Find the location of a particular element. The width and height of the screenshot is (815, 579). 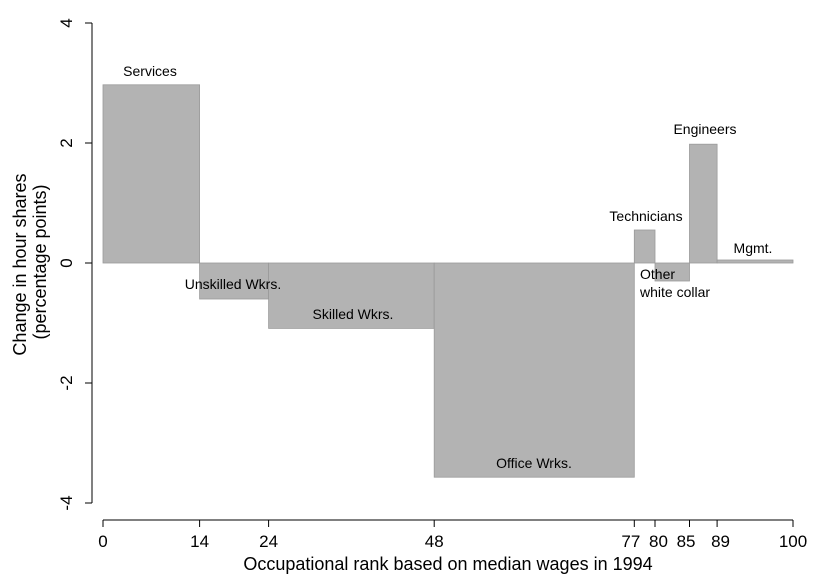

x-tick-label-2: 24 is located at coordinates (268, 541).